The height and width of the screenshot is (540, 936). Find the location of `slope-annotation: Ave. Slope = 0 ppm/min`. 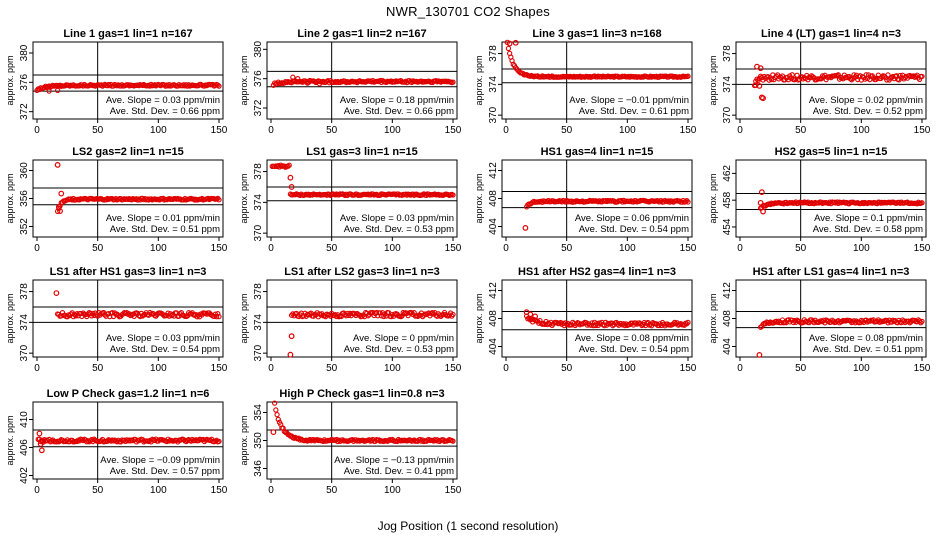

slope-annotation: Ave. Slope = 0 ppm/min is located at coordinates (403, 338).